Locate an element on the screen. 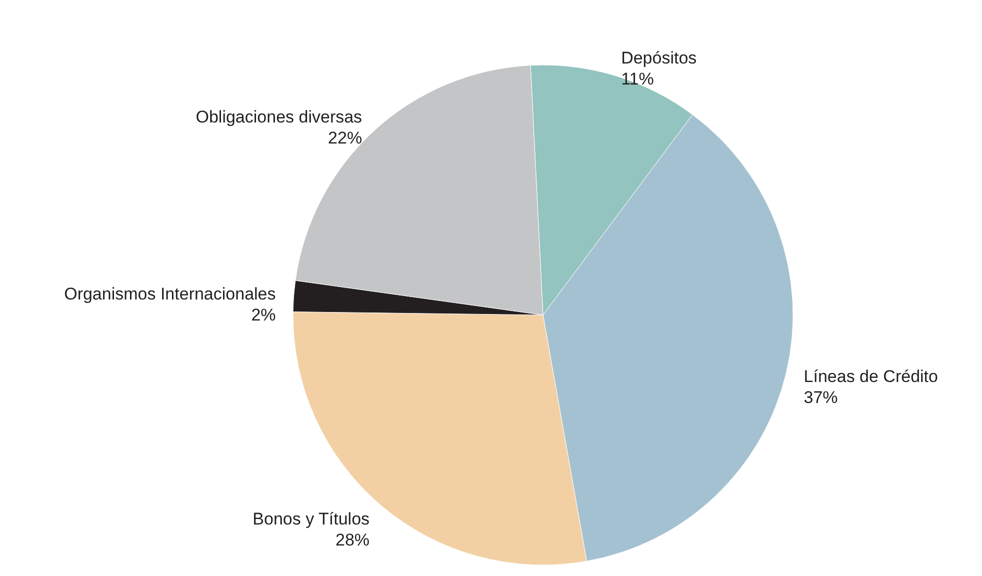 The height and width of the screenshot is (576, 982). slice-label: Bonos y Títulos is located at coordinates (311, 518).